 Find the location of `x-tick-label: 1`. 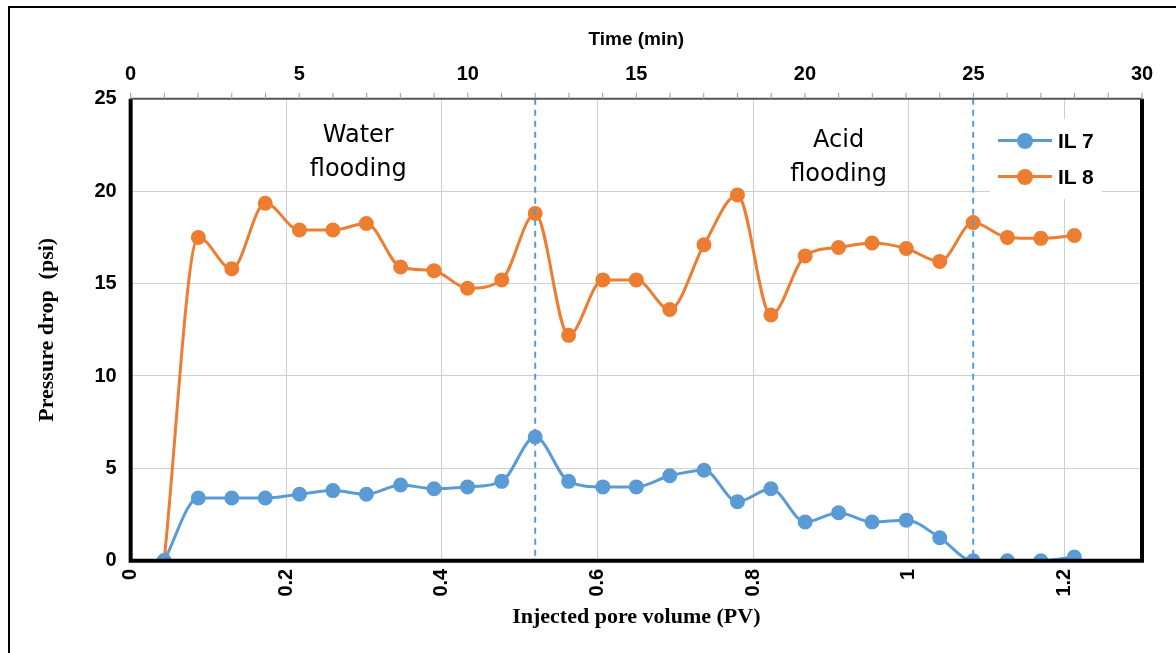

x-tick-label: 1 is located at coordinates (907, 574).